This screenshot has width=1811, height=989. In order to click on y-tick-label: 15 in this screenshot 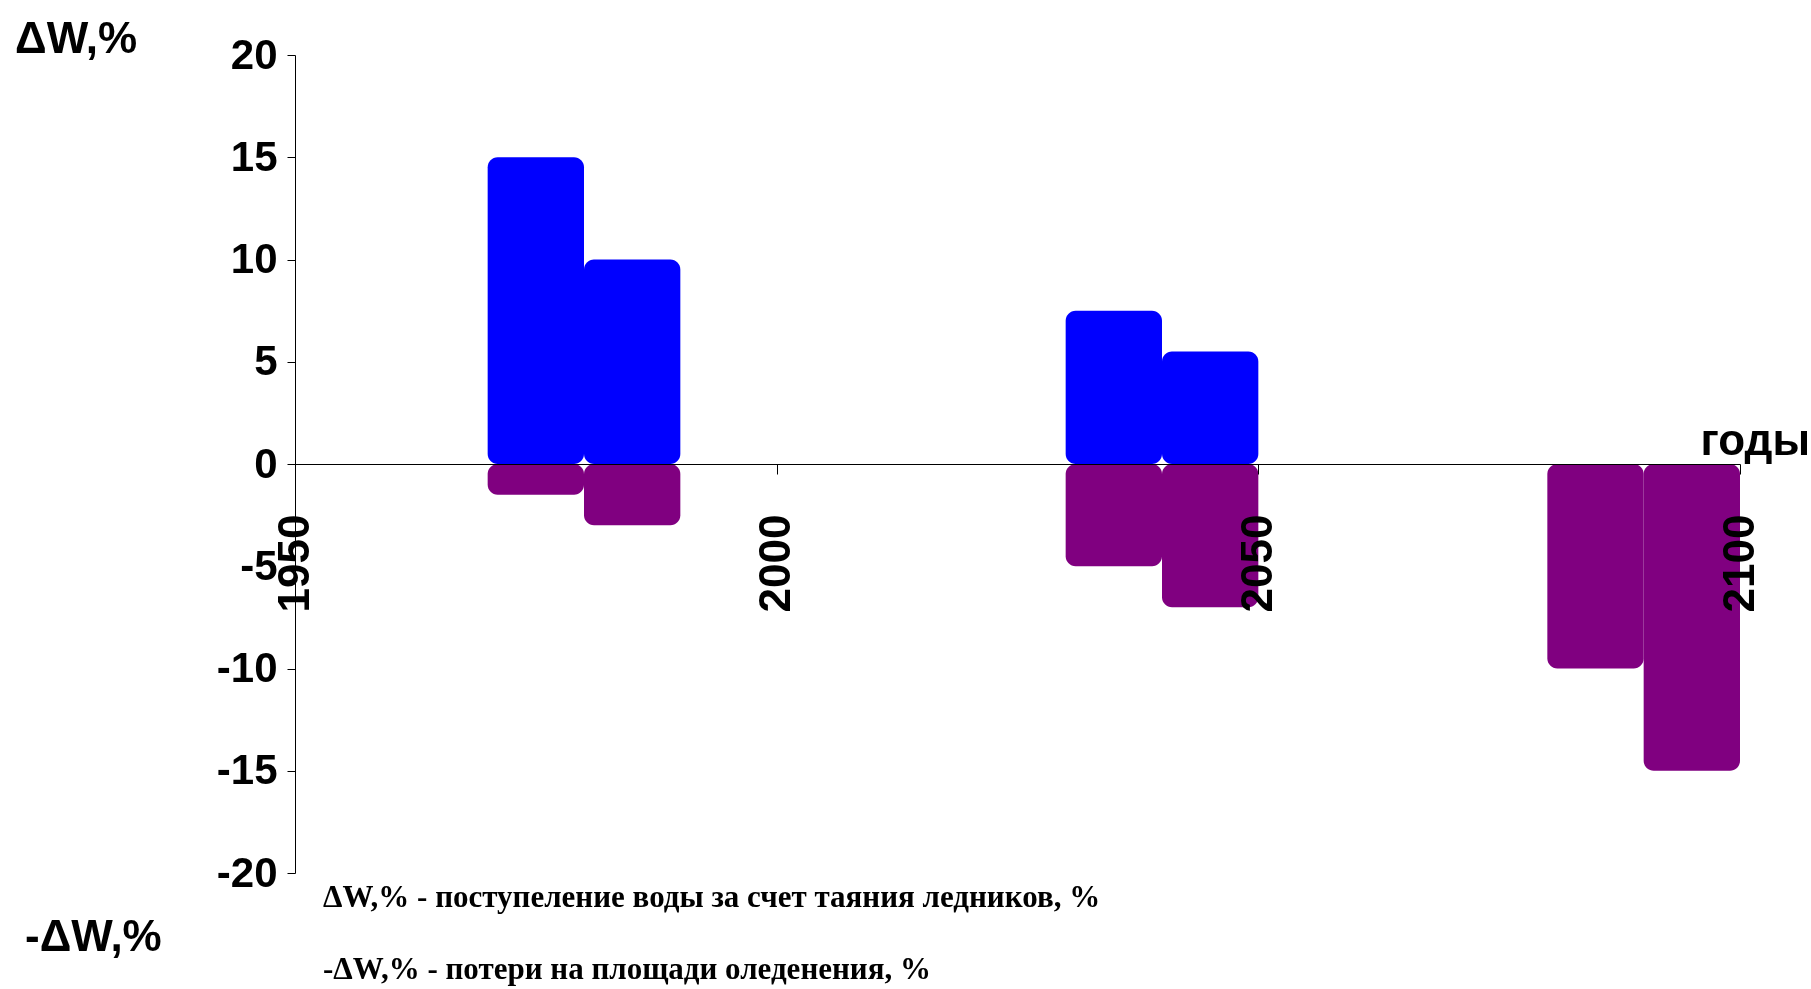, I will do `click(254, 156)`.